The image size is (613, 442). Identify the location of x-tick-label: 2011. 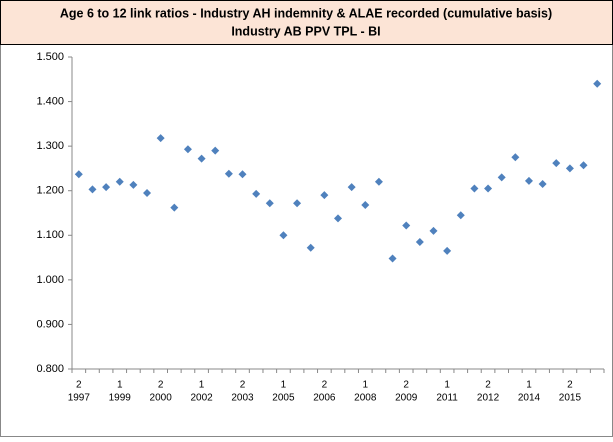
(447, 398).